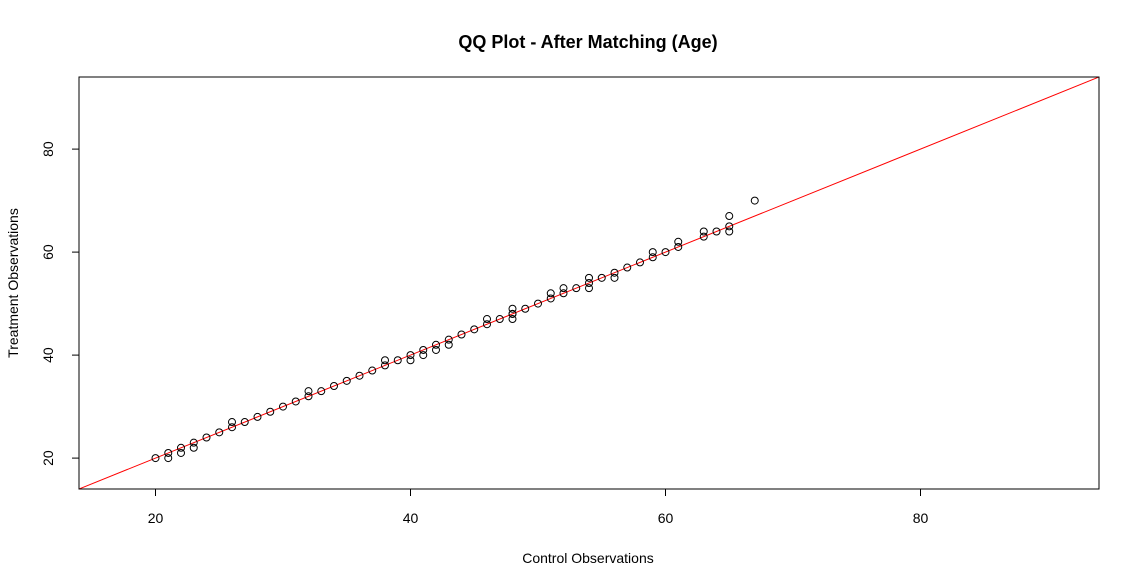  I want to click on y-axis-label: Treatment Observations, so click(13, 283).